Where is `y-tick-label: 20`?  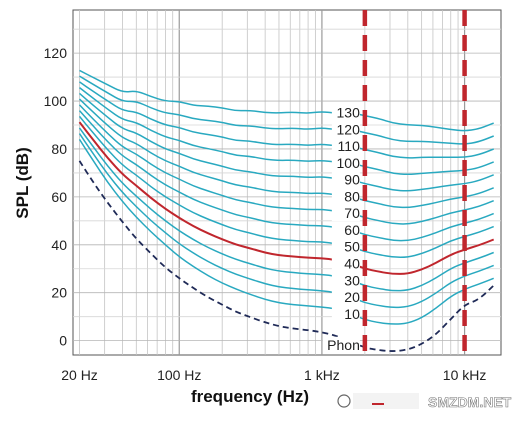 y-tick-label: 20 is located at coordinates (59, 293).